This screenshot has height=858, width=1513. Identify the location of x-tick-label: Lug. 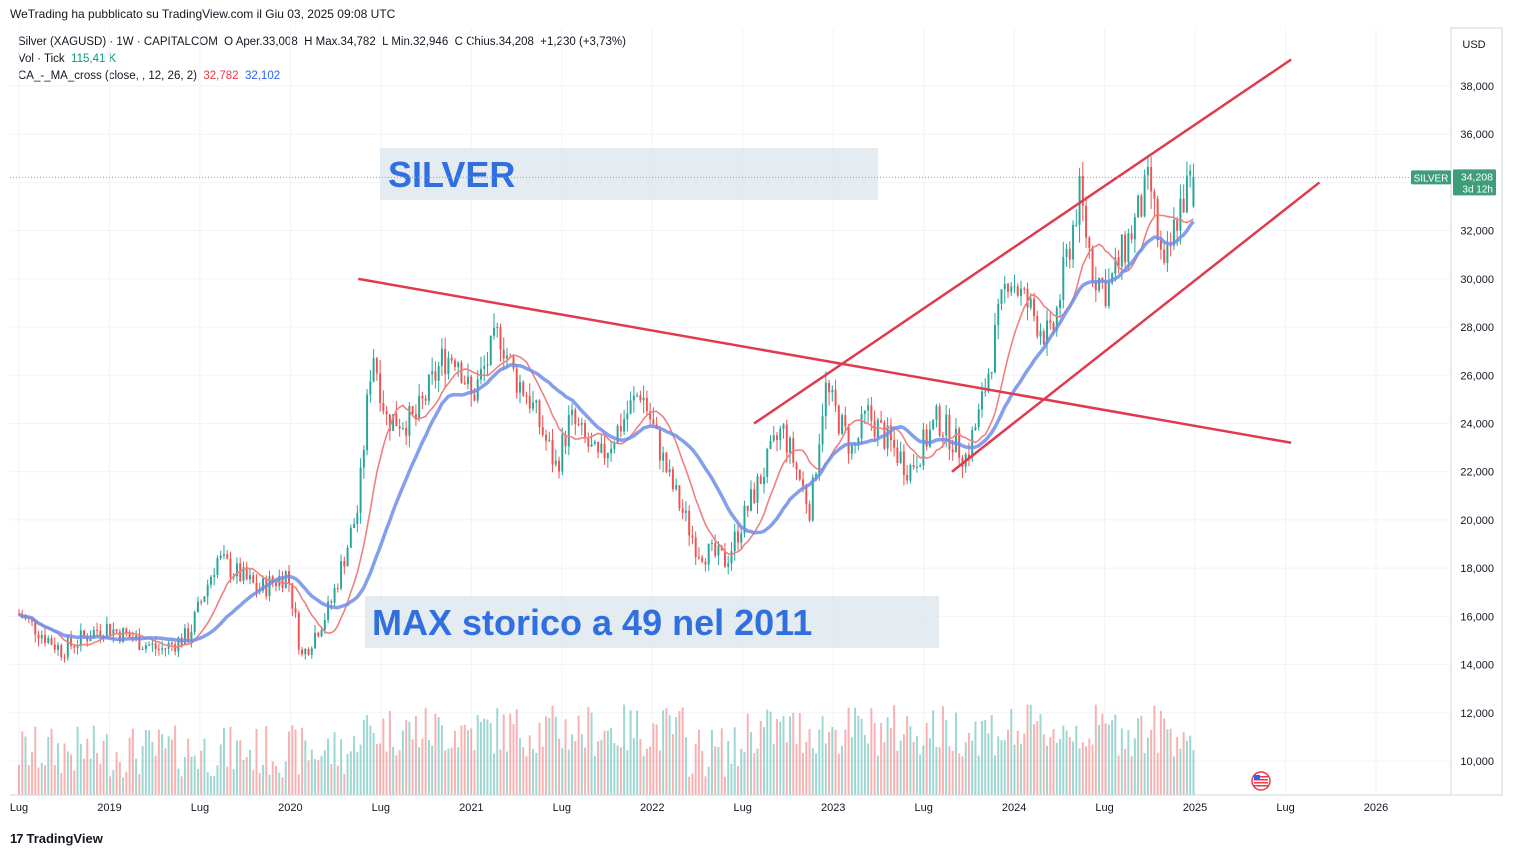
(743, 808).